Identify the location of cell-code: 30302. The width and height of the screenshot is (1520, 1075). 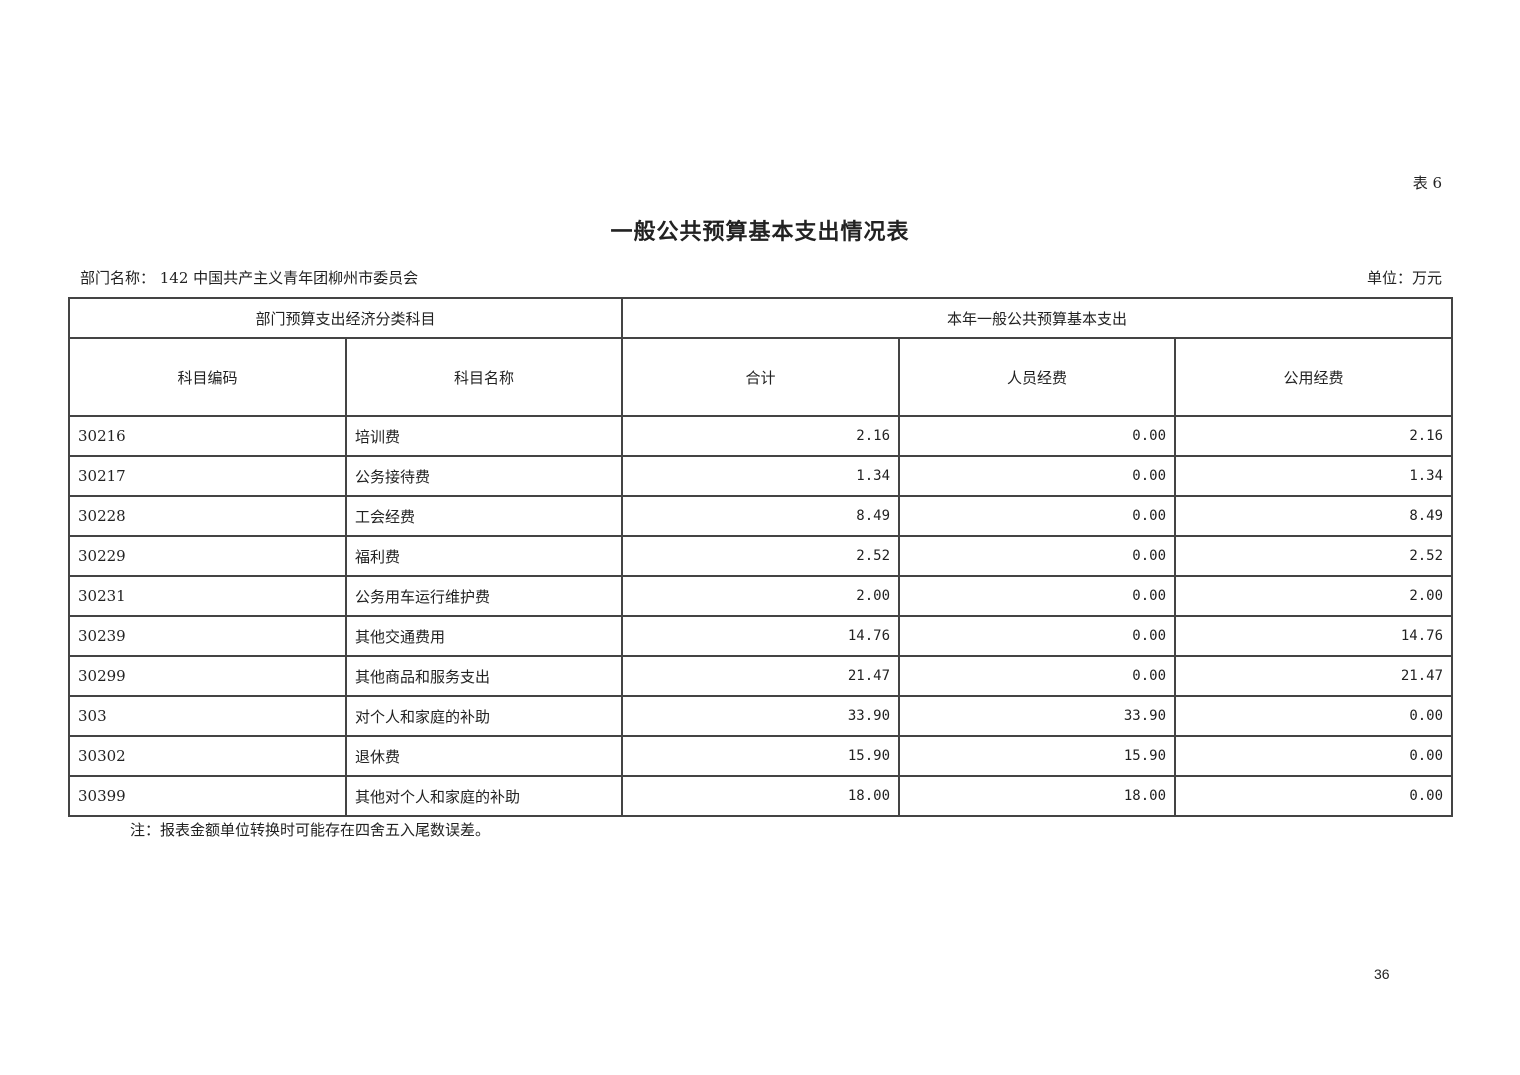
(207, 756).